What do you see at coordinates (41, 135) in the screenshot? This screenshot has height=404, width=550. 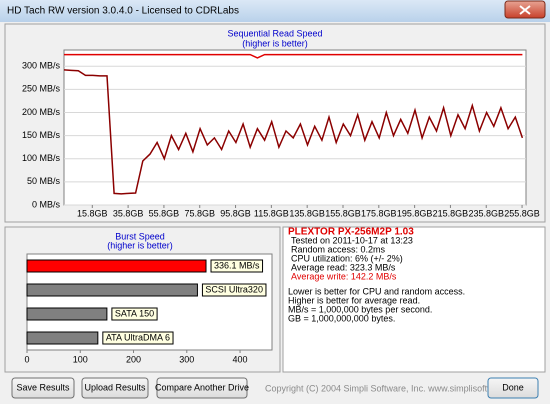 I see `y-tick-label: 150 MB/s` at bounding box center [41, 135].